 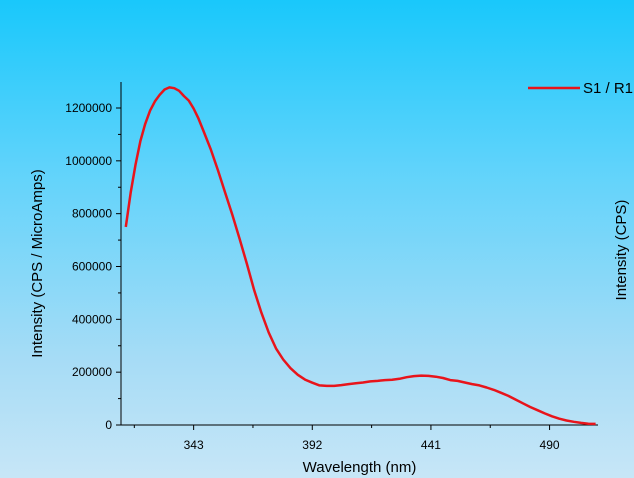 I want to click on secondary-y-axis-title: Intensity (CPS), so click(x=621, y=250).